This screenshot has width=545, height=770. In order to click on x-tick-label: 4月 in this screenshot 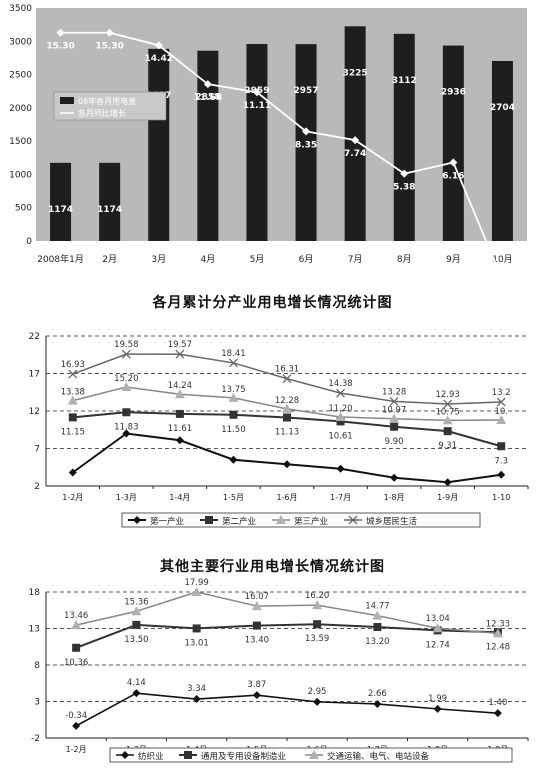, I will do `click(207, 259)`.